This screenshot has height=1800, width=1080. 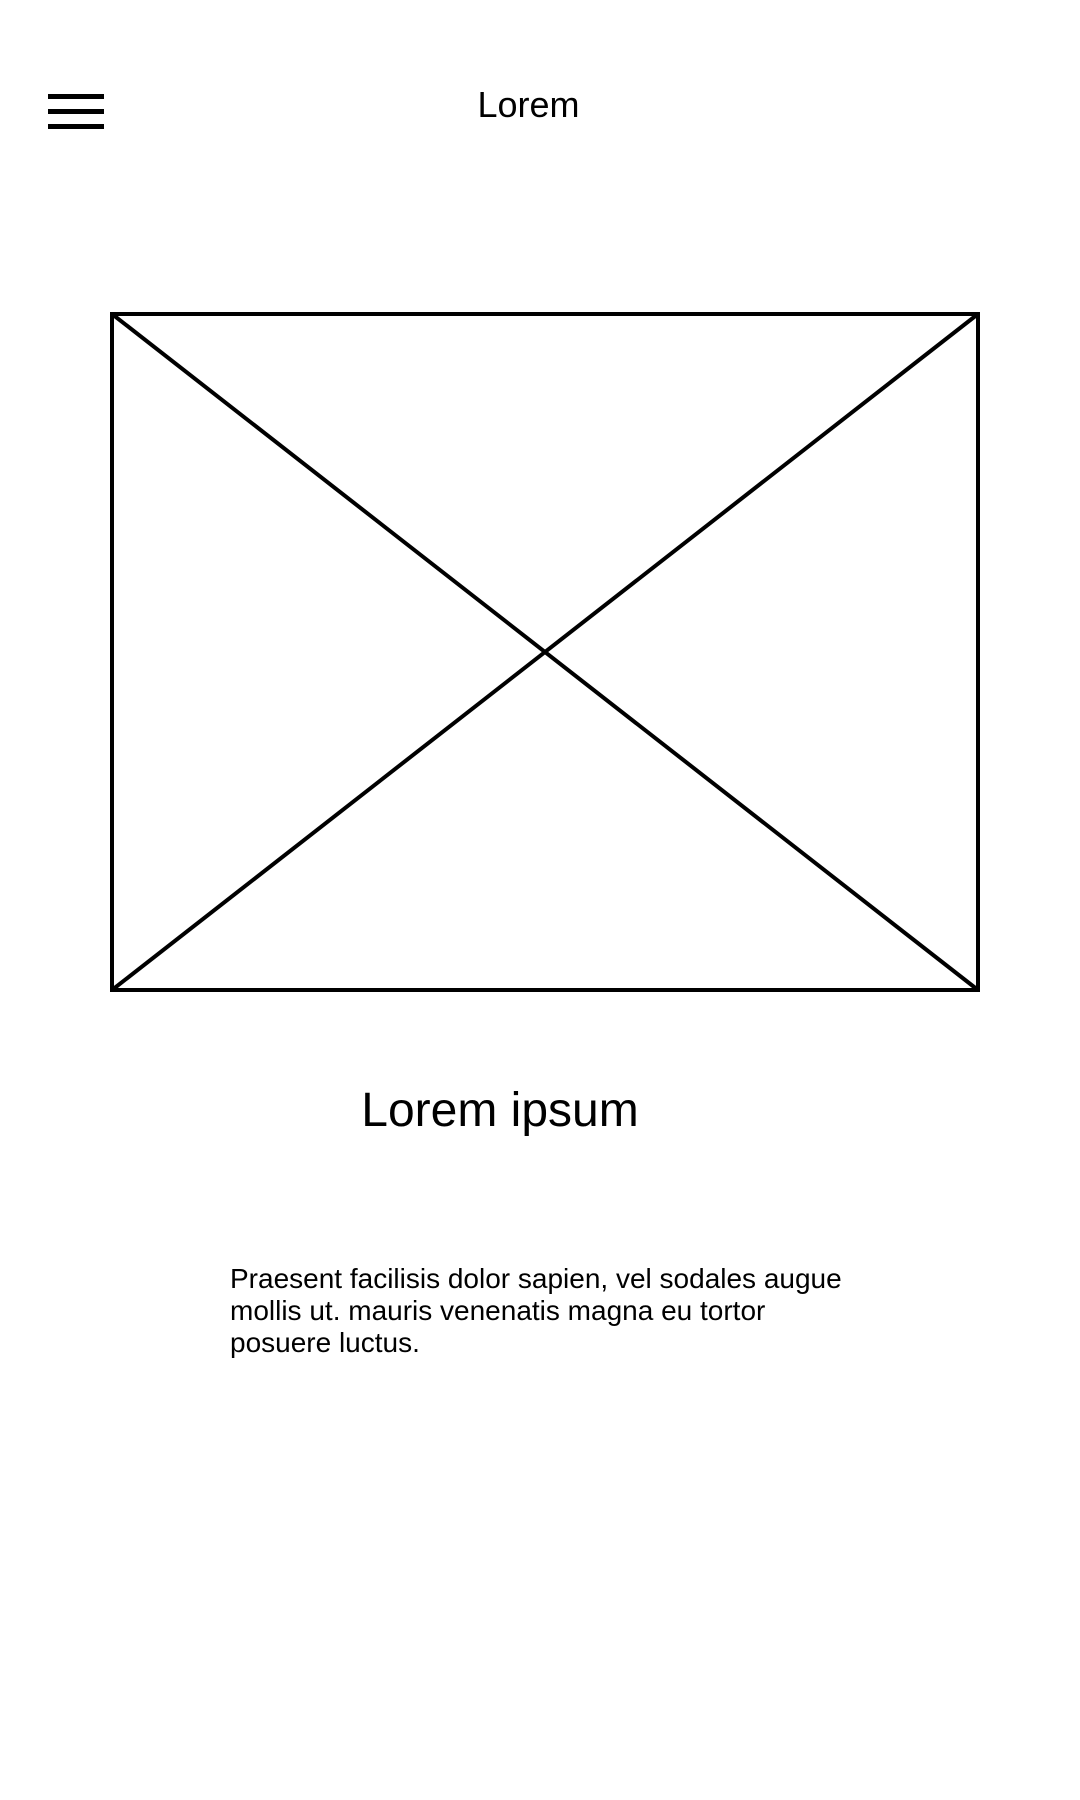 I want to click on hamburger-menu-icon, so click(x=76, y=96).